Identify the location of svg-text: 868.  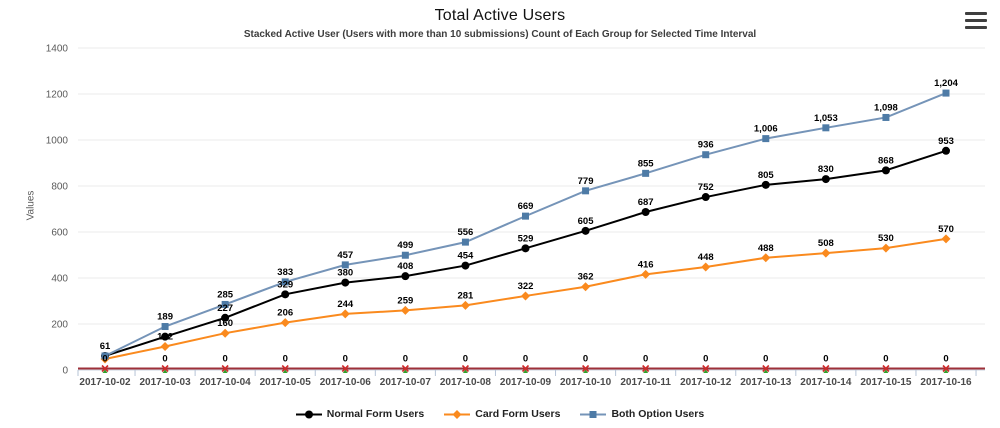
(886, 160).